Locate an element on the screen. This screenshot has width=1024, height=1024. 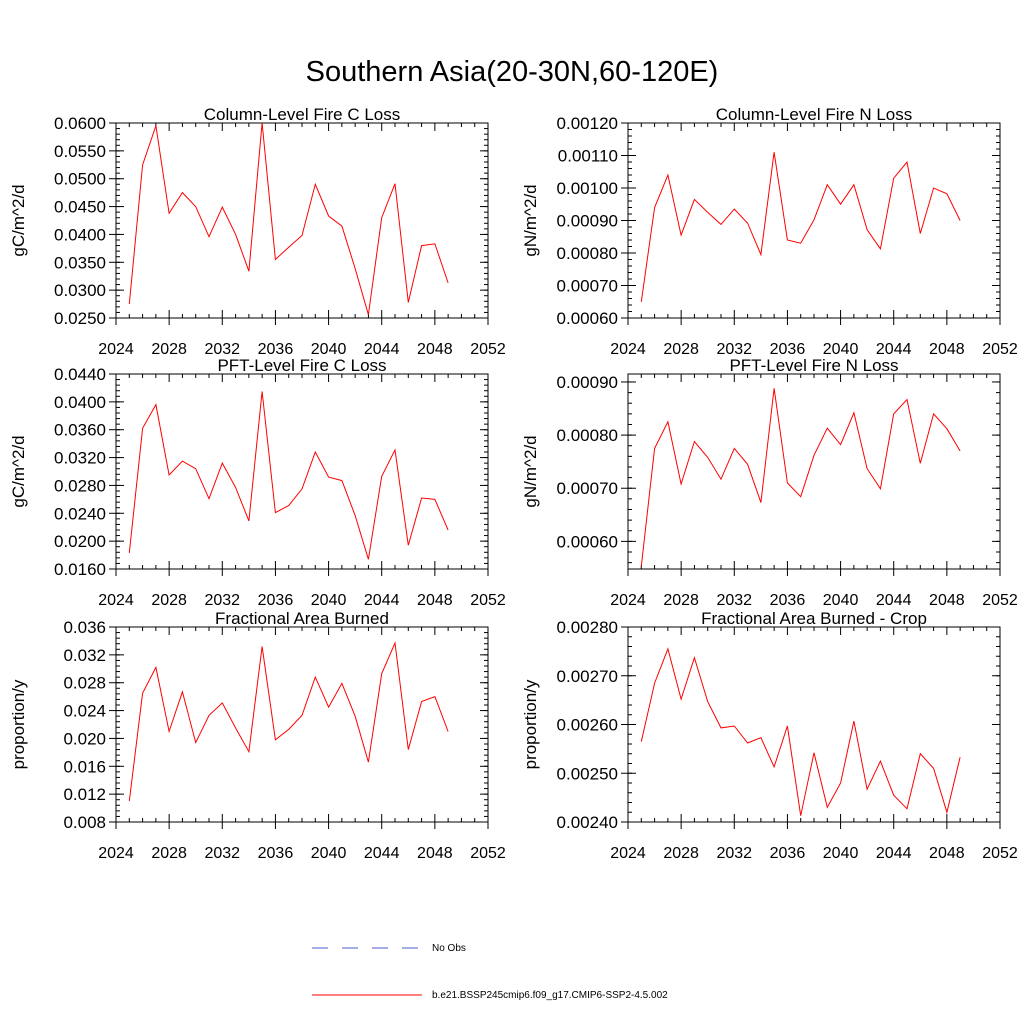
y-tick-label: 0.0500 is located at coordinates (80, 179).